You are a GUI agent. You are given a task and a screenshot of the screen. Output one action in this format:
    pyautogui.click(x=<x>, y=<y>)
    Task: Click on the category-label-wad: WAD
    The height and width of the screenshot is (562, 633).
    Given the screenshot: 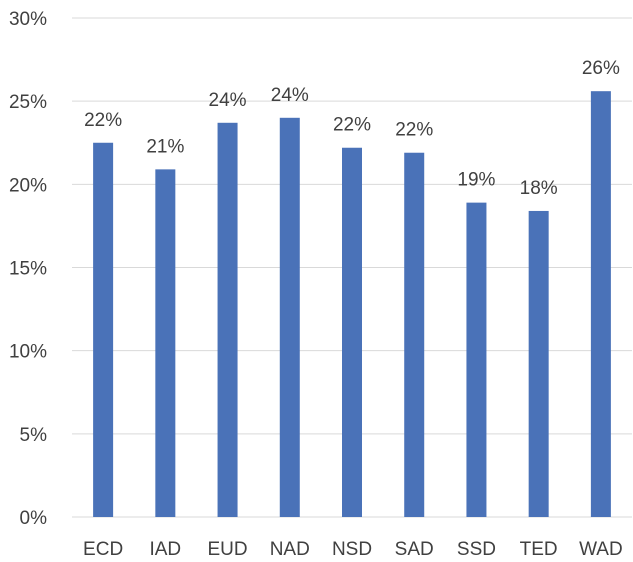 What is the action you would take?
    pyautogui.click(x=601, y=549)
    